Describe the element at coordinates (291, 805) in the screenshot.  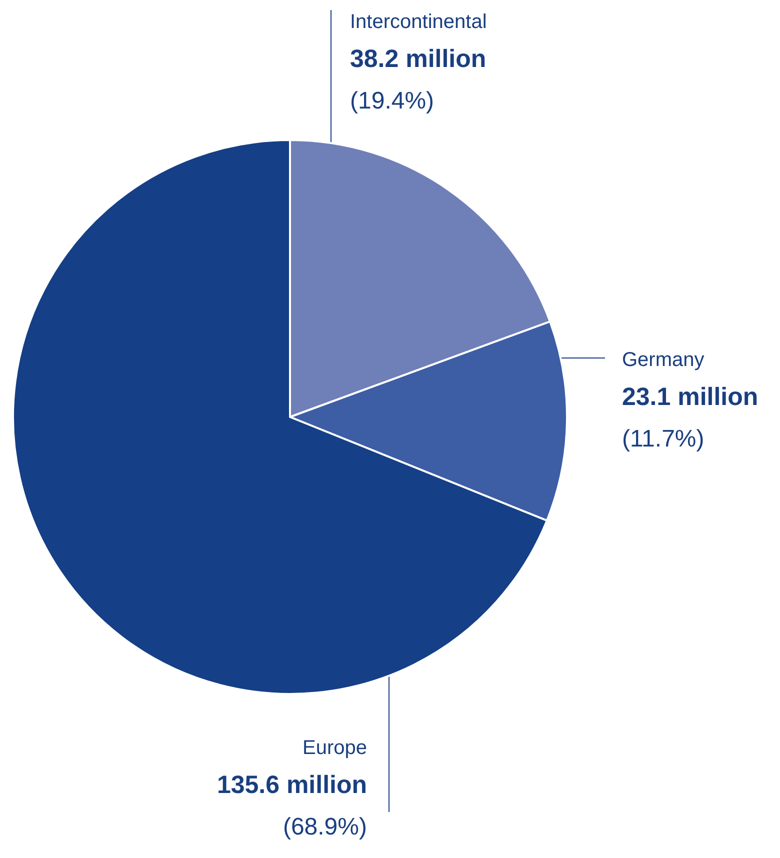
I see `data-label: 135.6 million (68.9%)` at that location.